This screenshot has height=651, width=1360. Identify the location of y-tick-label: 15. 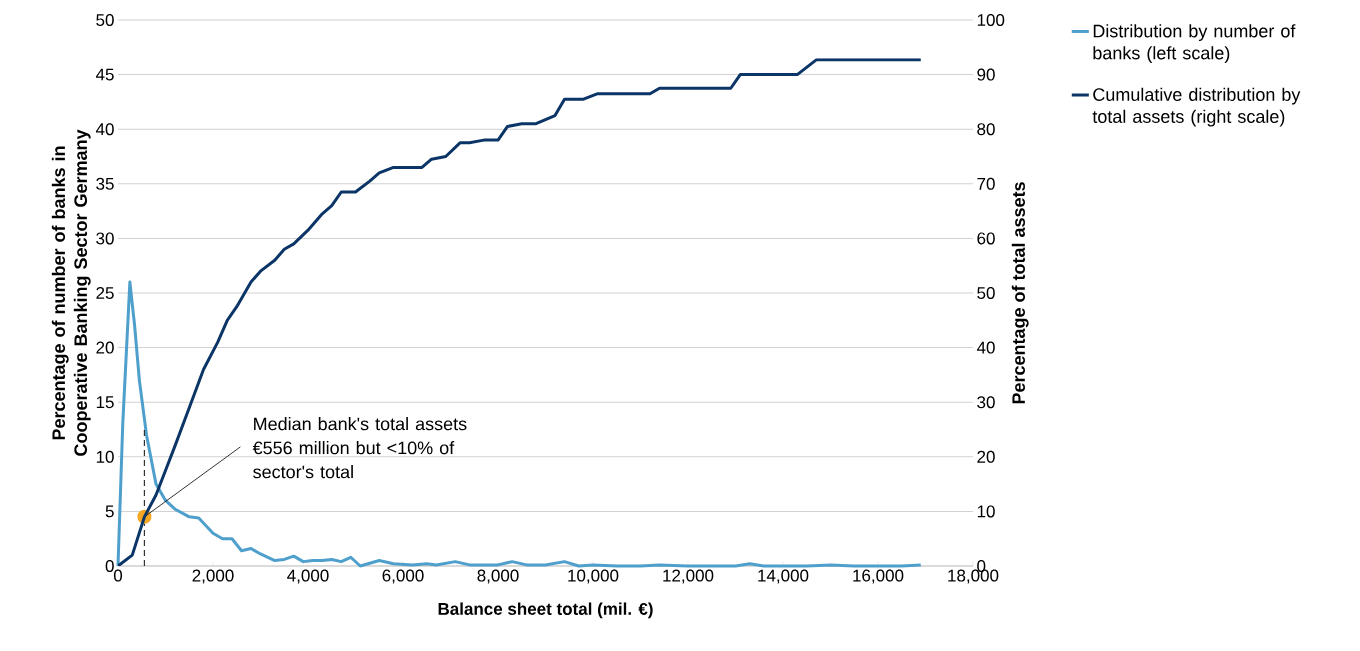
(105, 402).